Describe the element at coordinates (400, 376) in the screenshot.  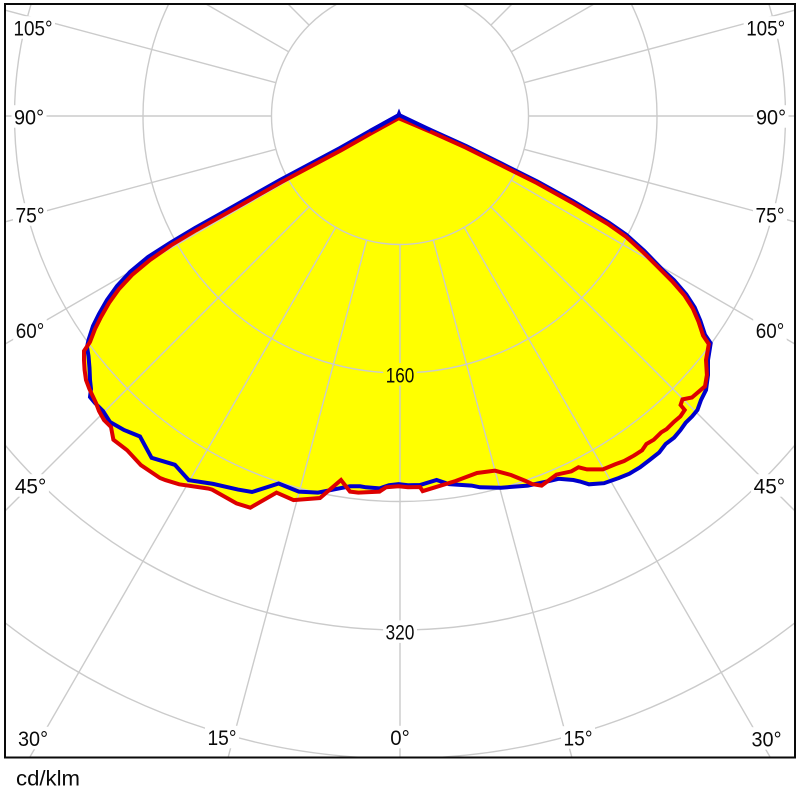
I see `svg-text: 160` at that location.